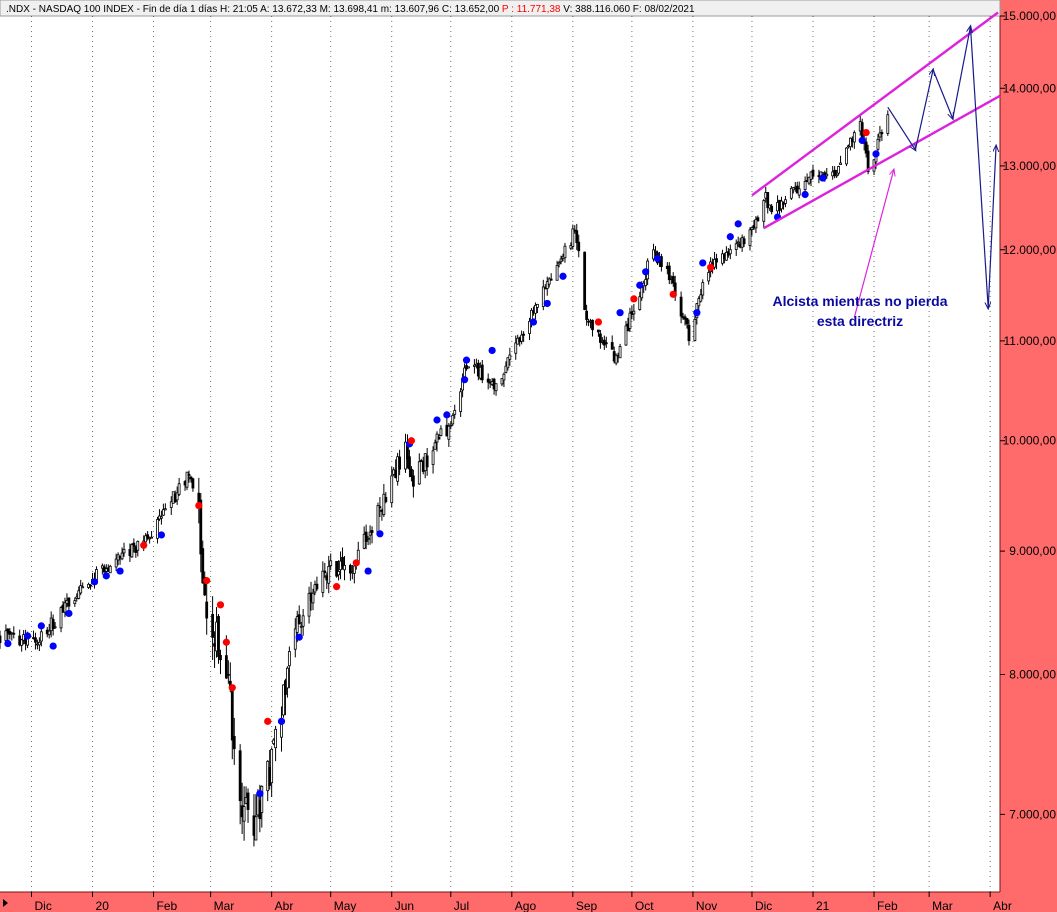 This screenshot has width=1057, height=912. Describe the element at coordinates (461, 905) in the screenshot. I see `x-tick-label: Jul` at that location.